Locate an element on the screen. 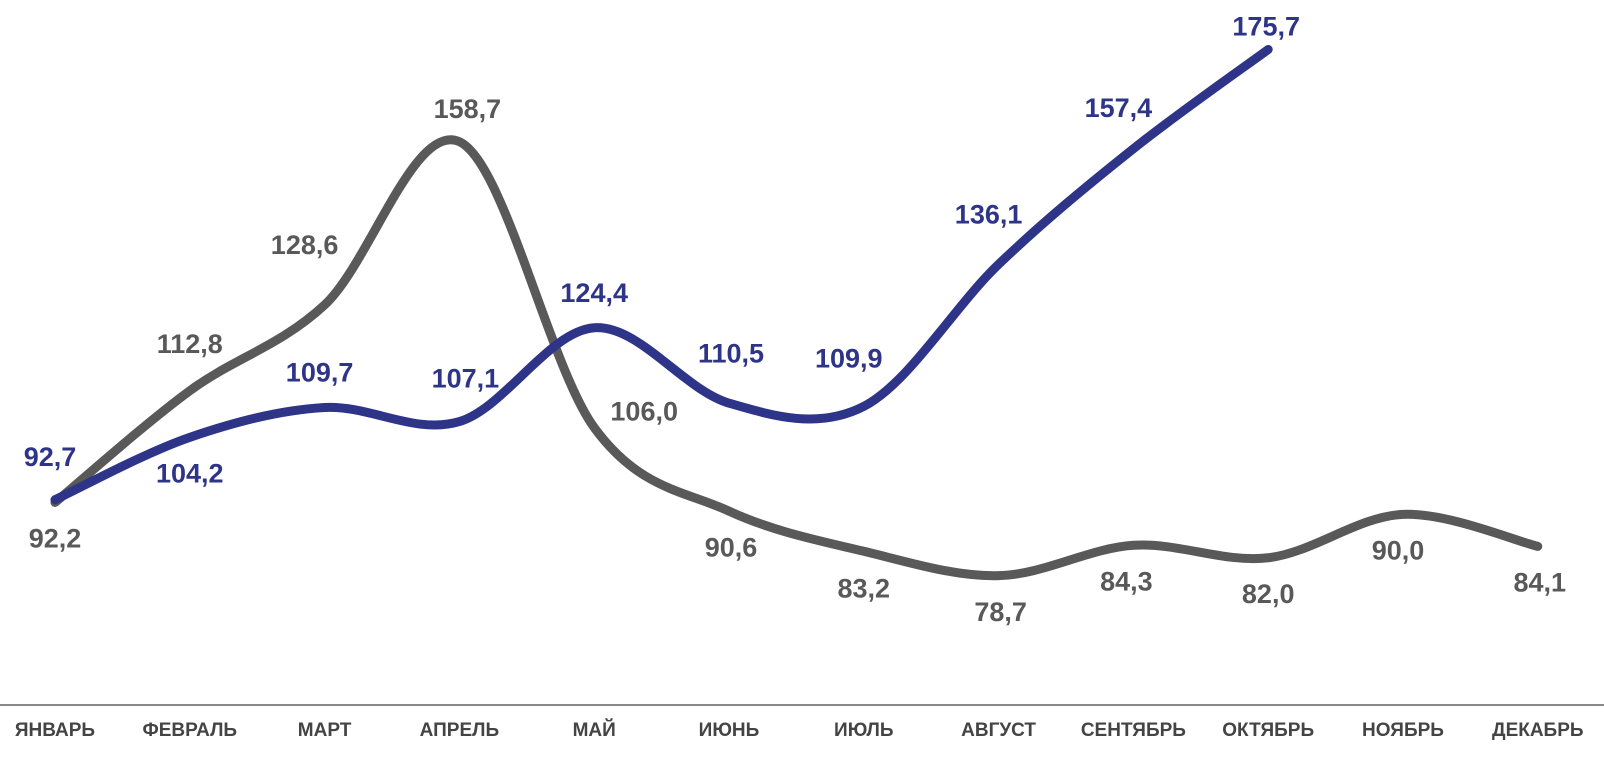 Image resolution: width=1604 pixels, height=758 pixels. x-tick-label: ЯНВАРЬ is located at coordinates (55, 730).